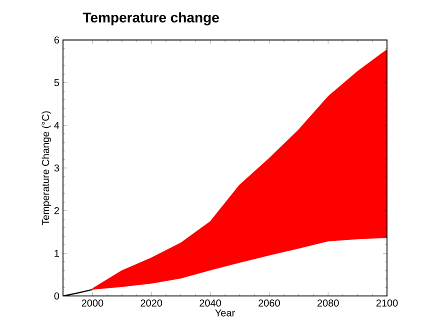  Describe the element at coordinates (150, 19) in the screenshot. I see `chart-title: Temperature change` at that location.